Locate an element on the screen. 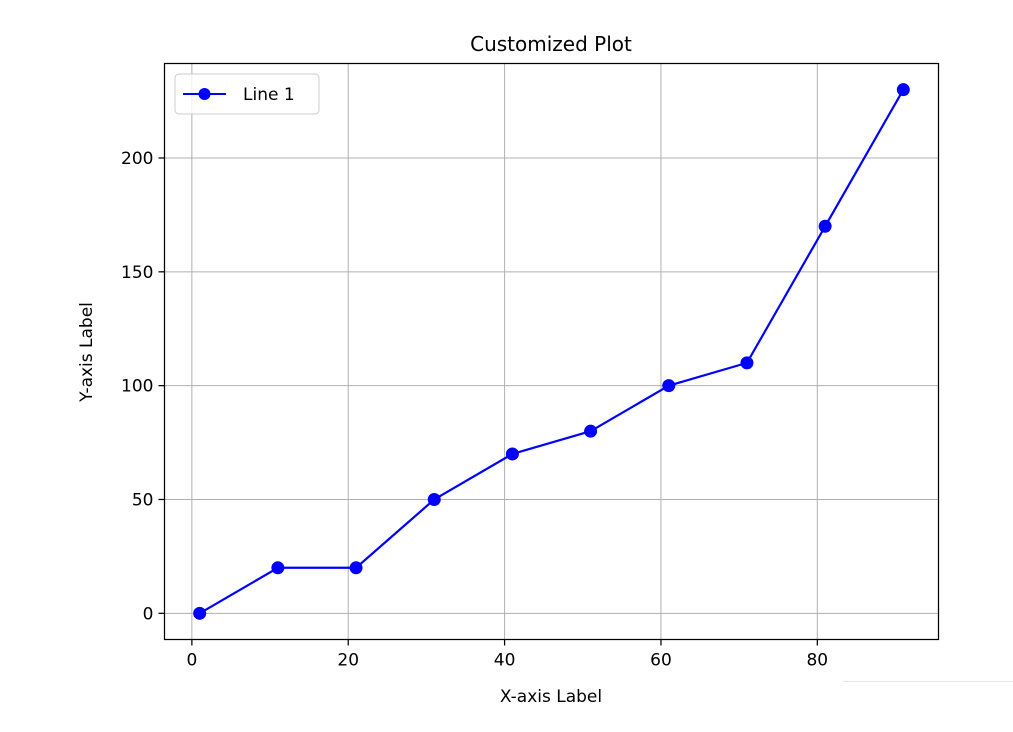 This screenshot has height=732, width=1013. x-tick-label-0: 0 is located at coordinates (191, 661).